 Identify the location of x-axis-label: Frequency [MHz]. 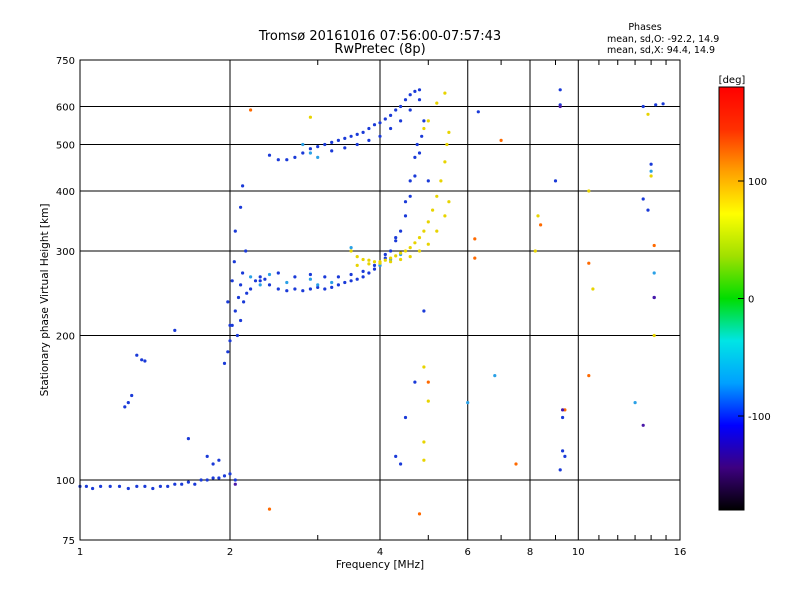
(380, 565).